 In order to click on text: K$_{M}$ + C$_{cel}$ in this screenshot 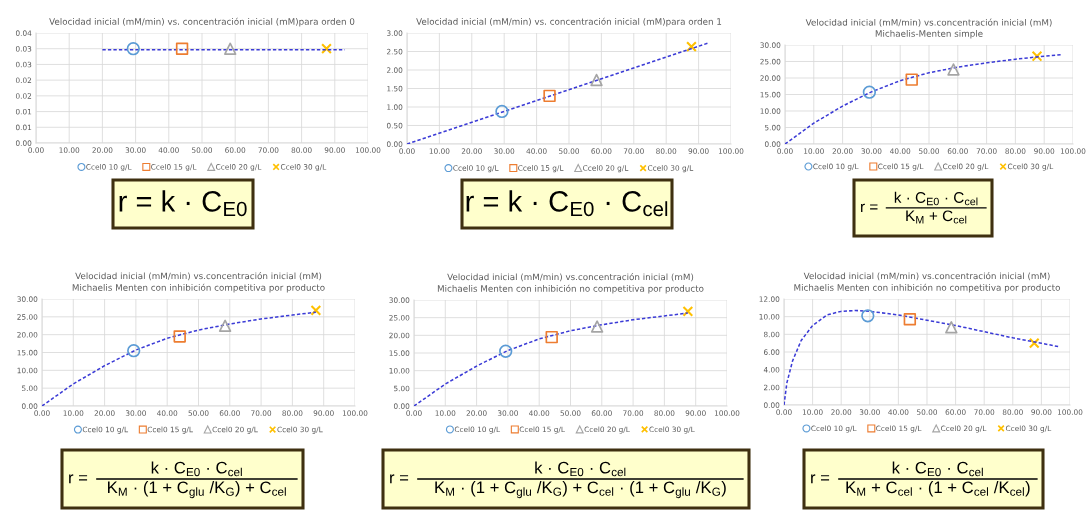, I will do `click(936, 217)`.